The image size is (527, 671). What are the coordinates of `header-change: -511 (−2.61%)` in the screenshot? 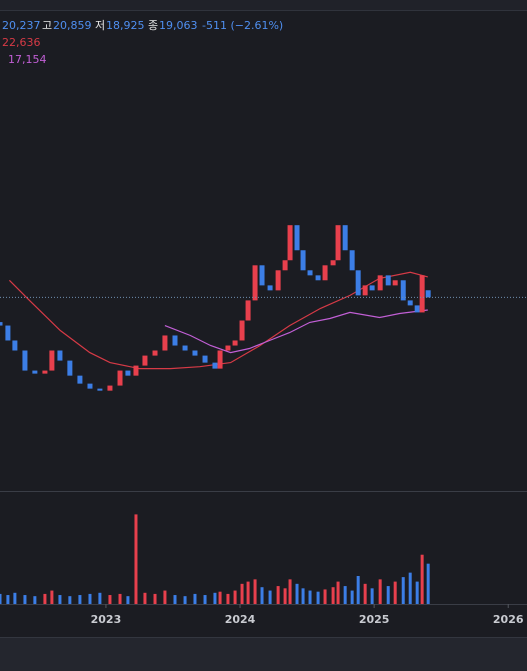 It's located at (242, 25).